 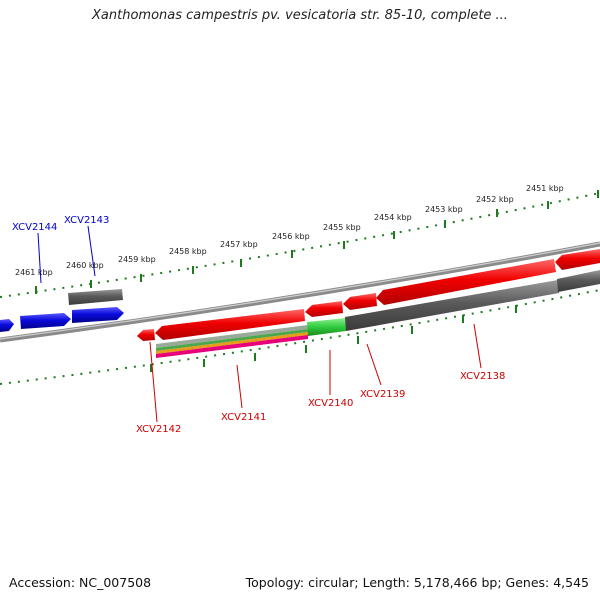 What do you see at coordinates (326, 327) in the screenshot?
I see `feature-block-green` at bounding box center [326, 327].